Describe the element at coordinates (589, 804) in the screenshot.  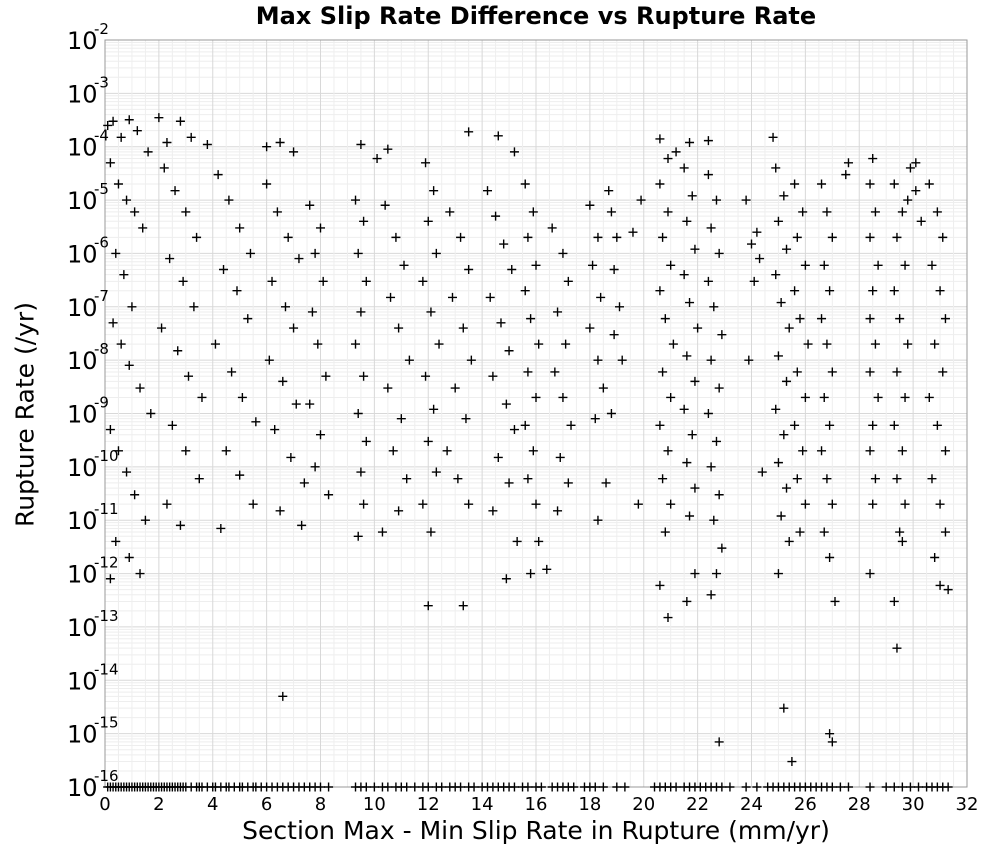
I see `x-tick-label: 18` at that location.